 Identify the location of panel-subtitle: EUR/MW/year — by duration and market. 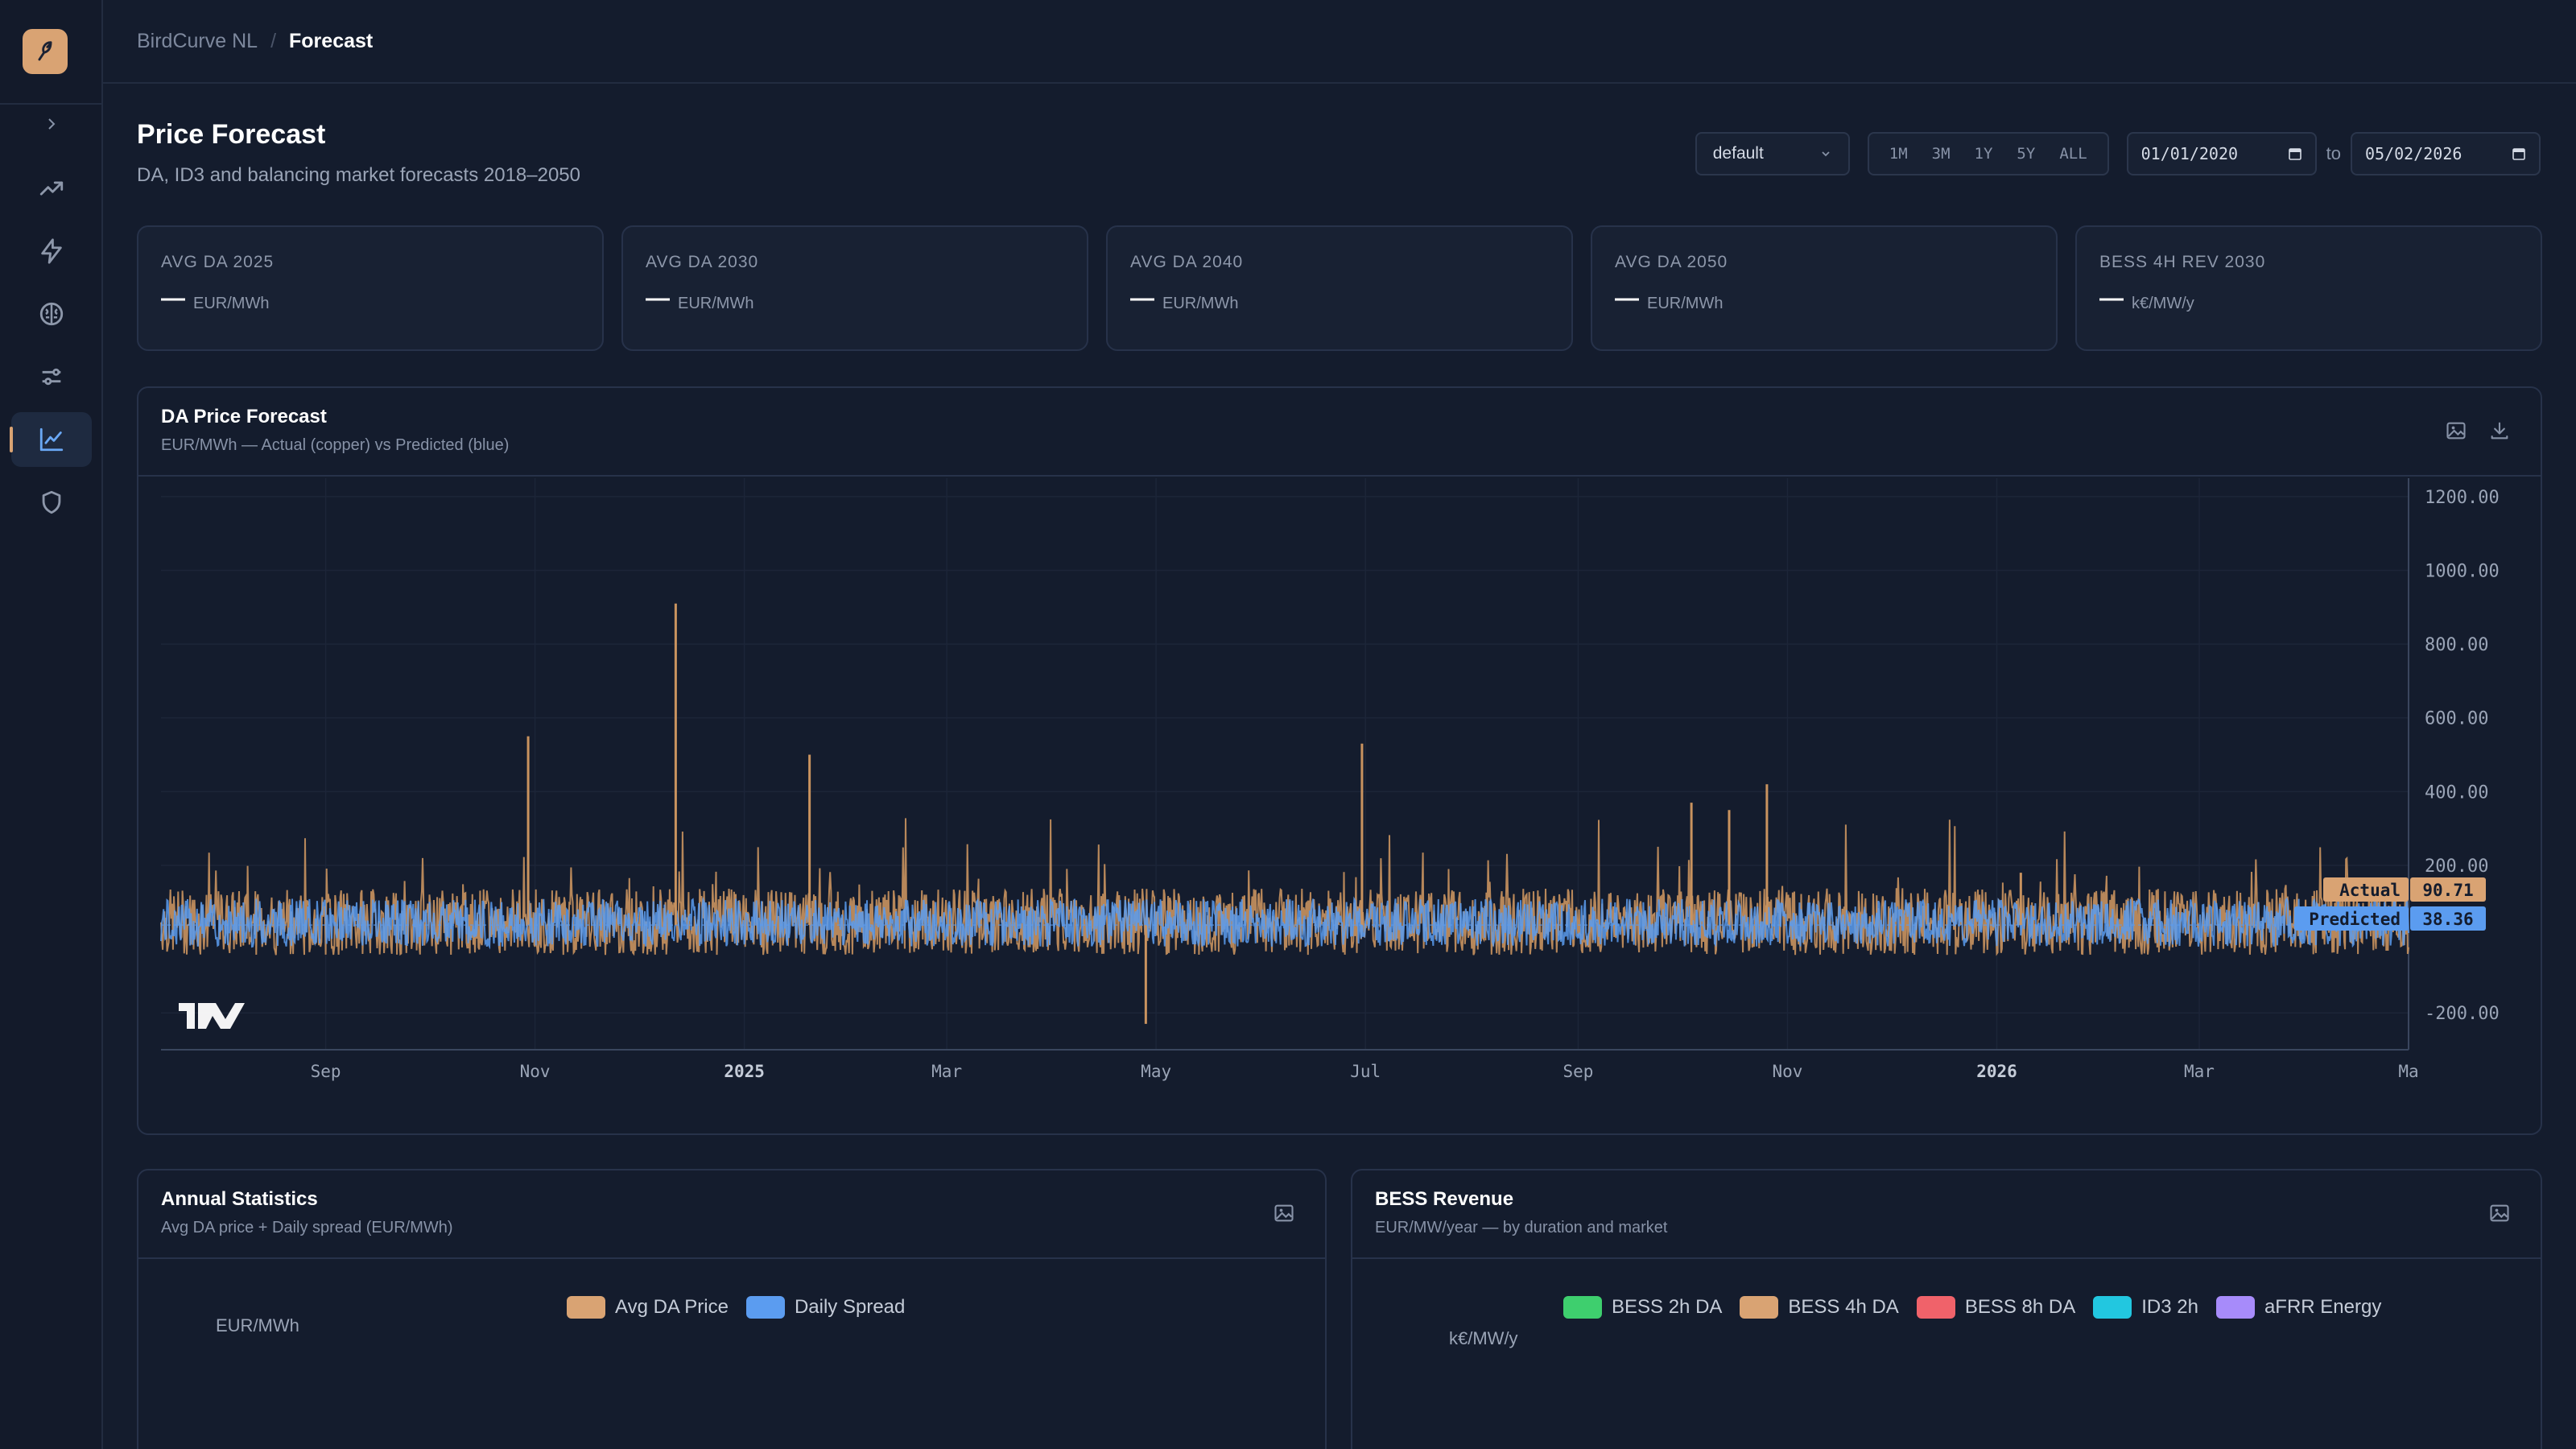
(1521, 1227).